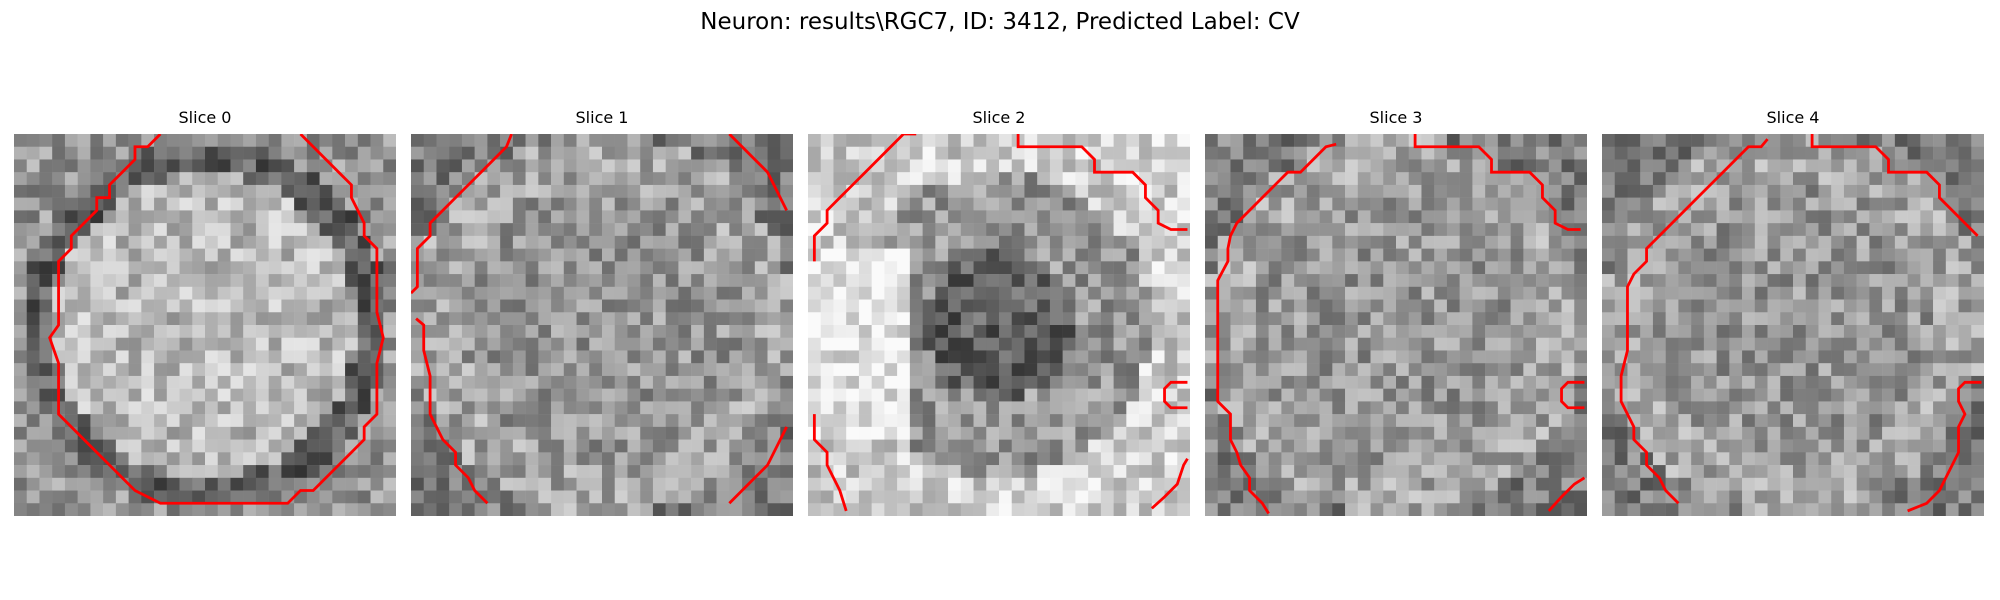  Describe the element at coordinates (999, 117) in the screenshot. I see `slice-title: Slice 2` at that location.